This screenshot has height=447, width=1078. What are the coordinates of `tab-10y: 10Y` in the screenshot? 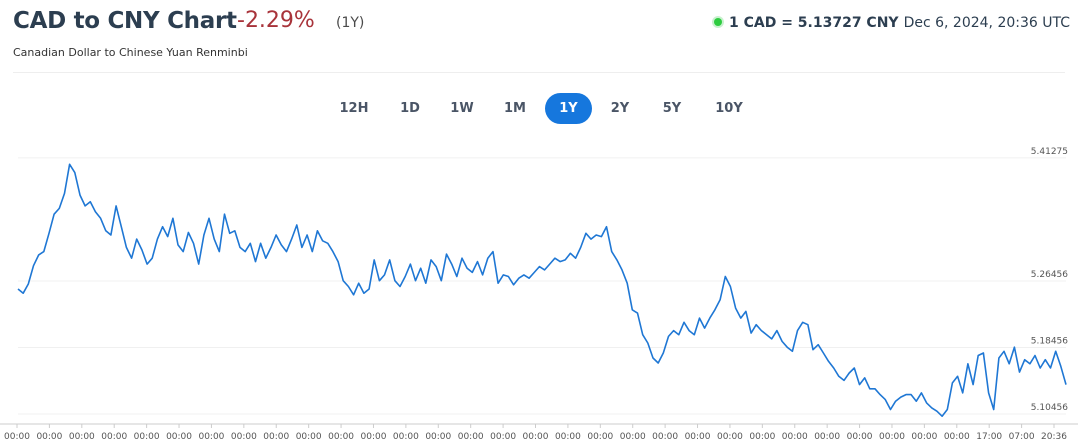 It's located at (729, 108).